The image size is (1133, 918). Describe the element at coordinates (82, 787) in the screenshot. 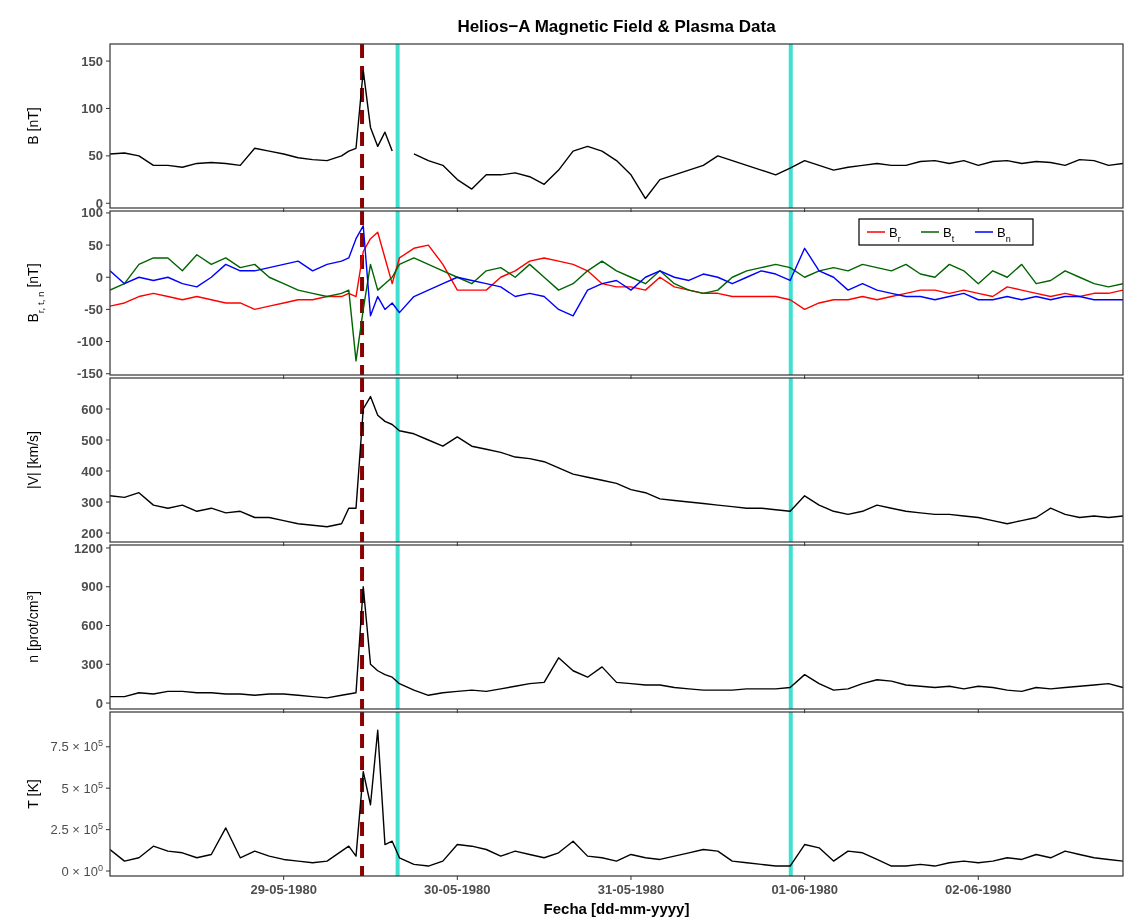

I see `y-tick-label: 5 × 10$^{5}$` at that location.